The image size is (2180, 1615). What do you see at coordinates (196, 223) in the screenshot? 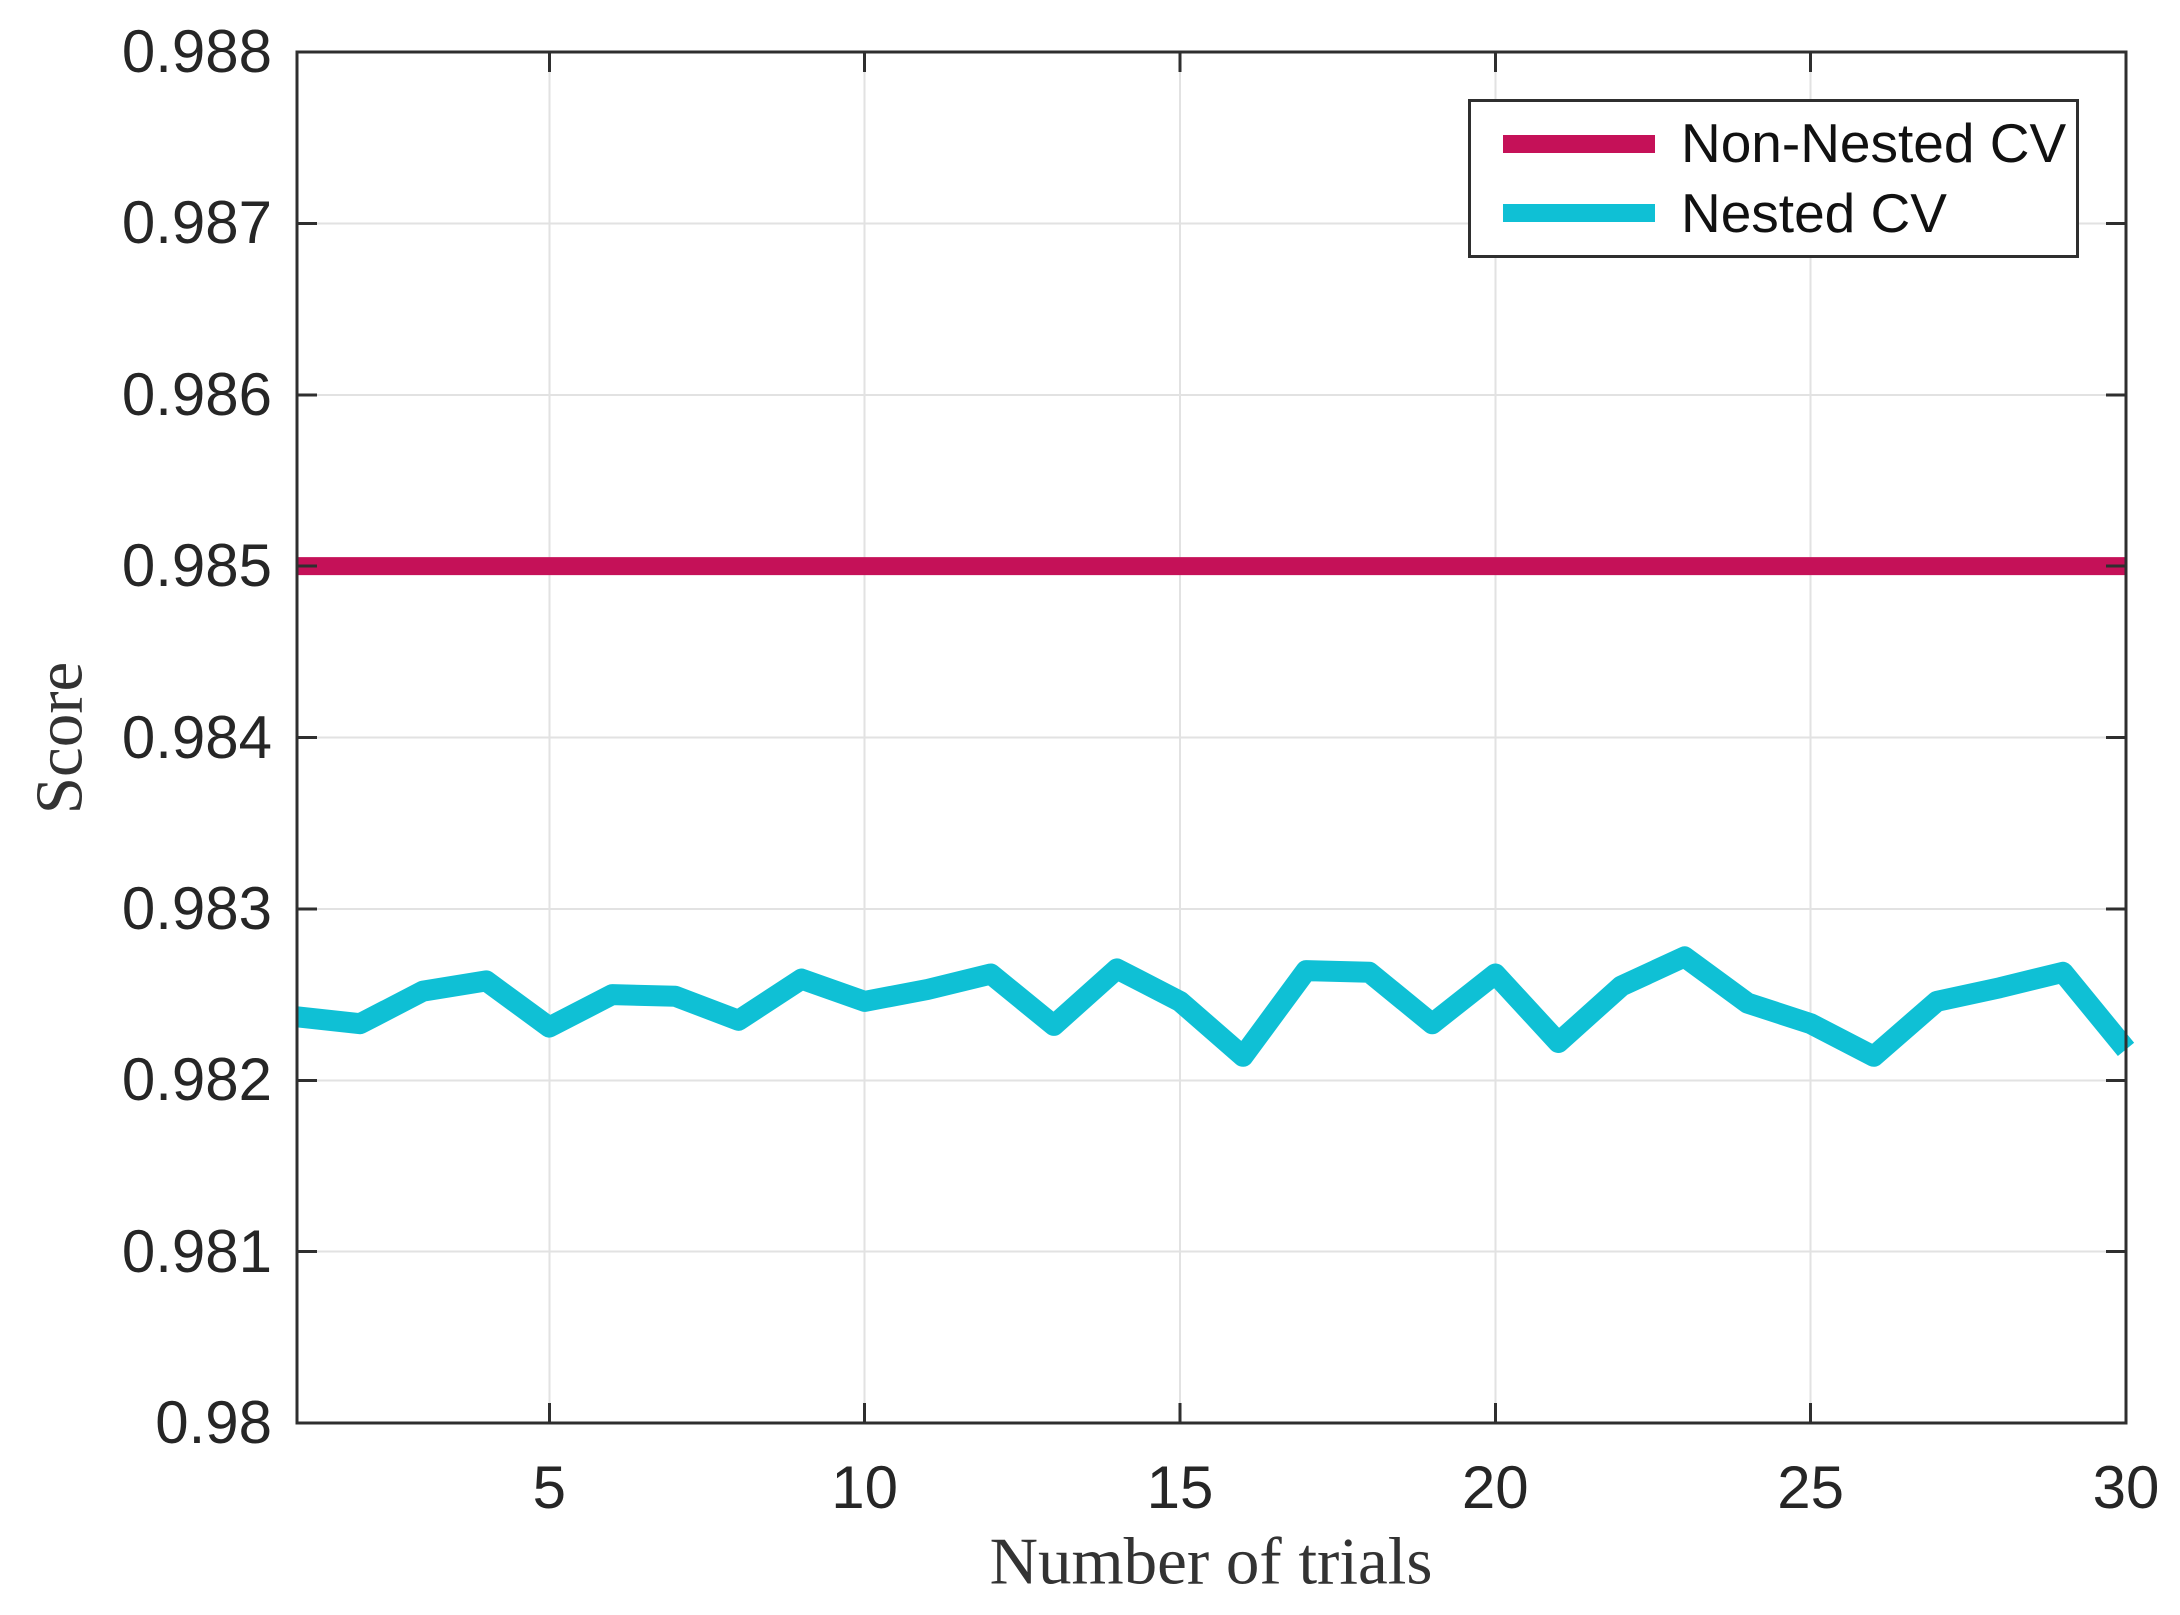
I see `y-tick-label: 0.987` at bounding box center [196, 223].